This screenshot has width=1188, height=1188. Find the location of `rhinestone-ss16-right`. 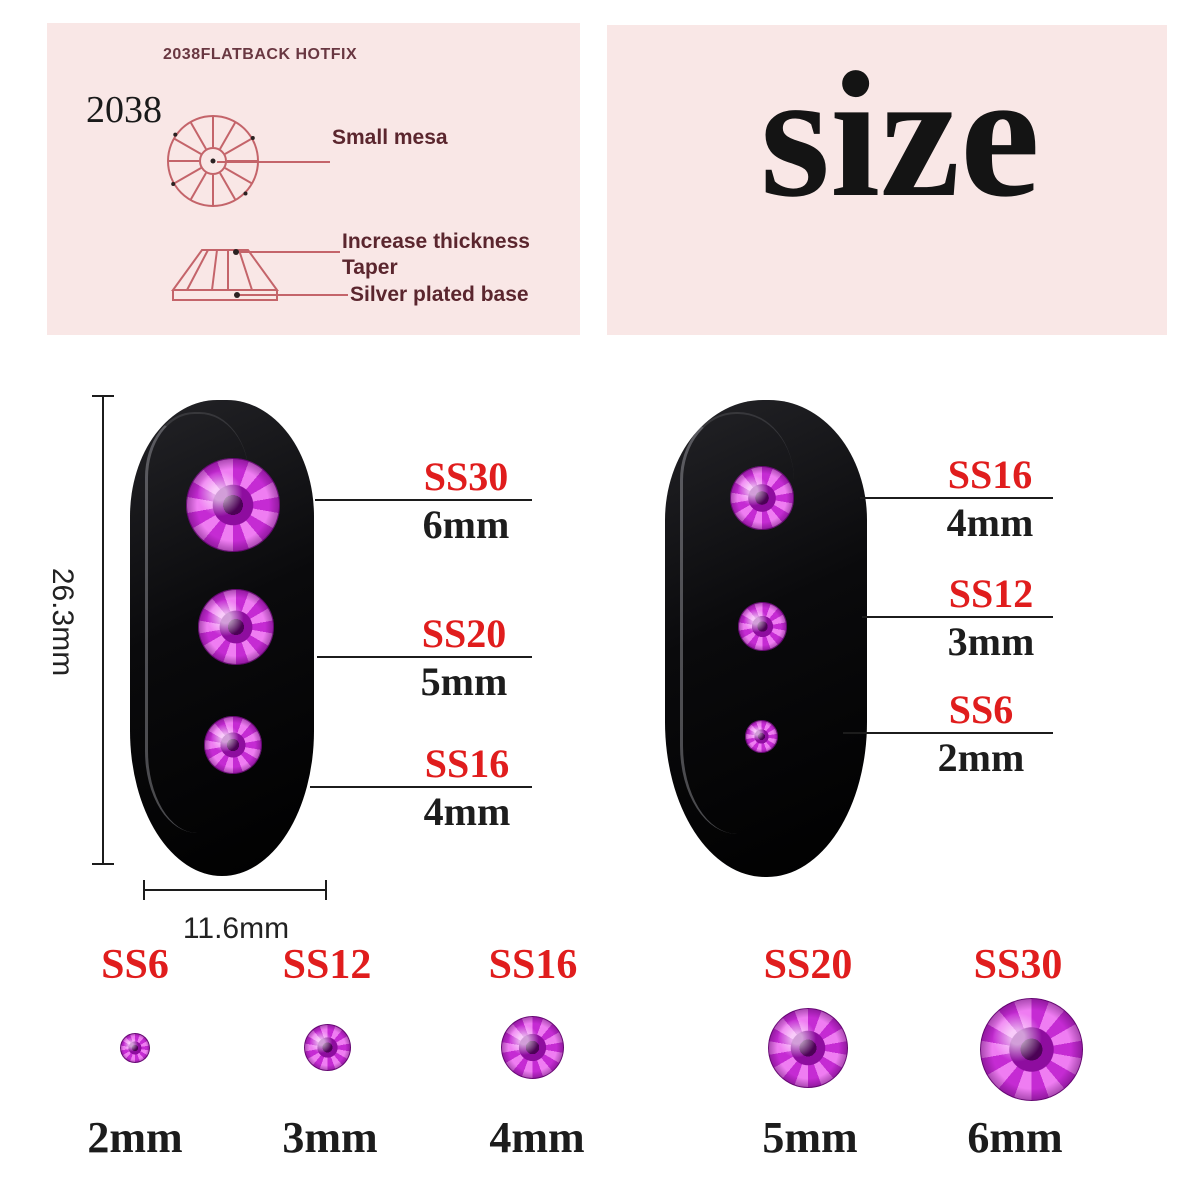

rhinestone-ss16-right is located at coordinates (762, 498).